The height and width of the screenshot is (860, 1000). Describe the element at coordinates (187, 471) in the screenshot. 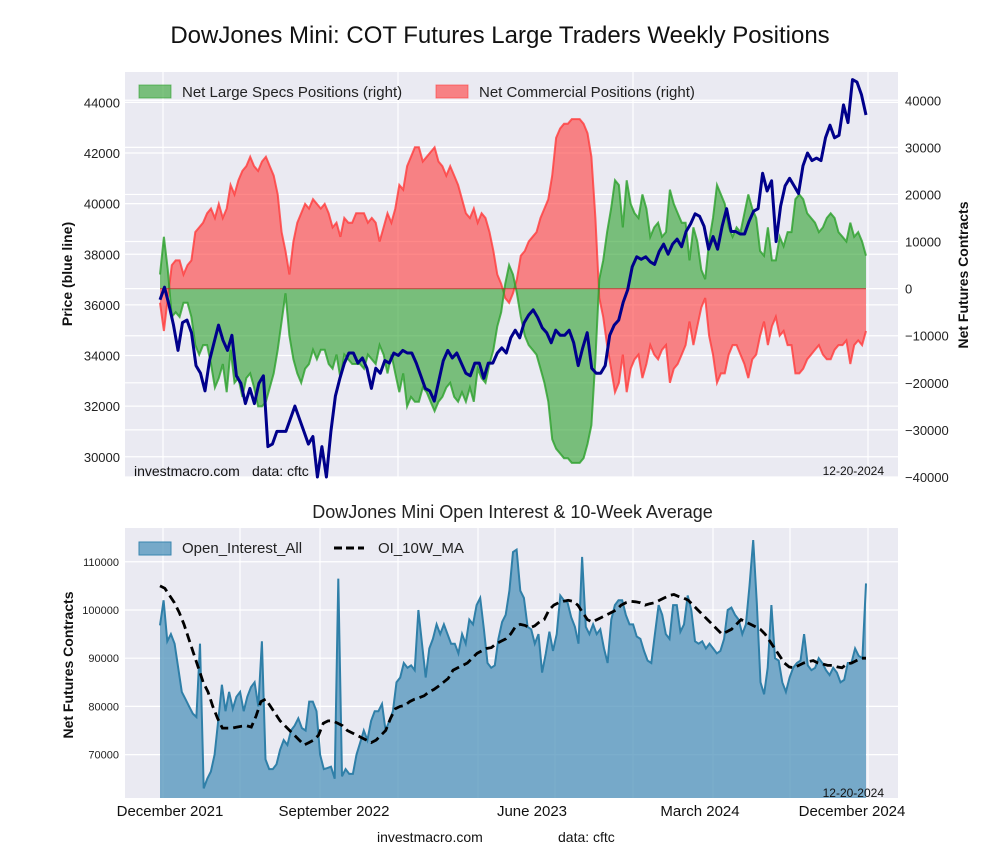

I see `top-watermark-site: investmacro.com` at that location.